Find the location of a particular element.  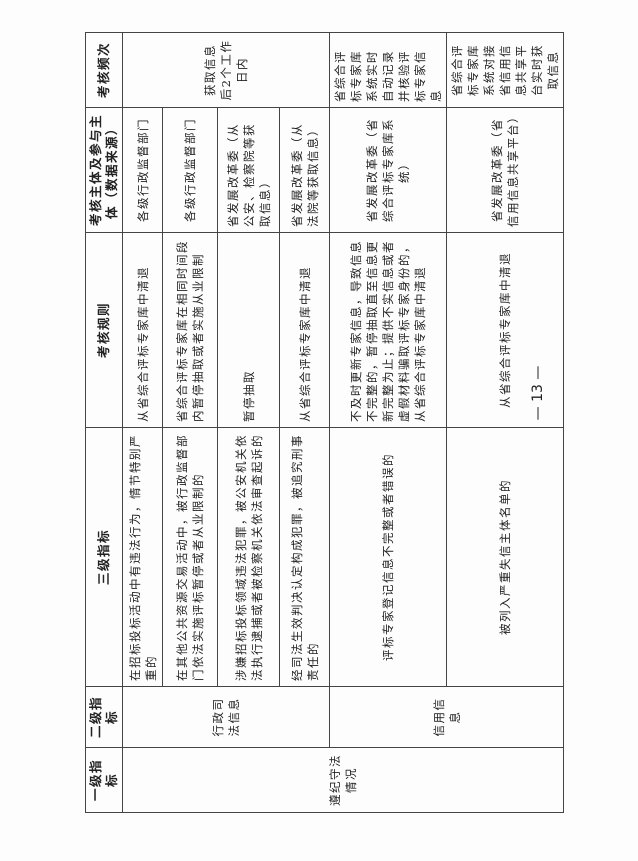

level3-cell: 评标专家登记信息不完整或者错误的 is located at coordinates (388, 557).